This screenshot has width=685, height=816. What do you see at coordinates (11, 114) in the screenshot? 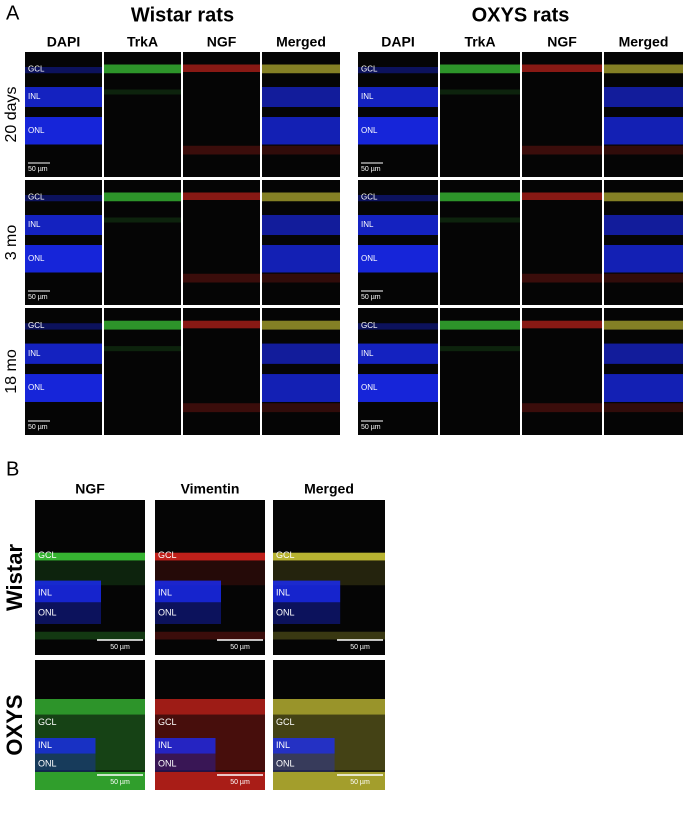
I see `row-label: 20 days` at bounding box center [11, 114].